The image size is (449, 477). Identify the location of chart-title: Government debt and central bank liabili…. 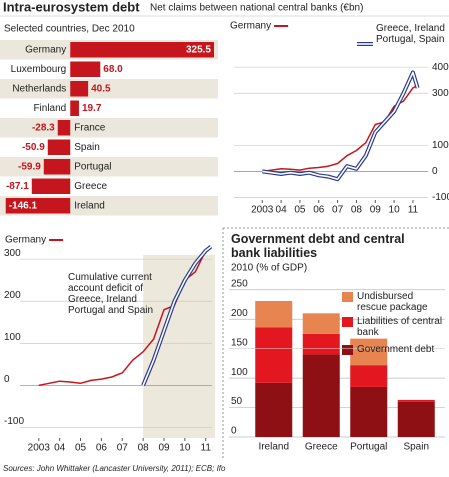
(318, 246).